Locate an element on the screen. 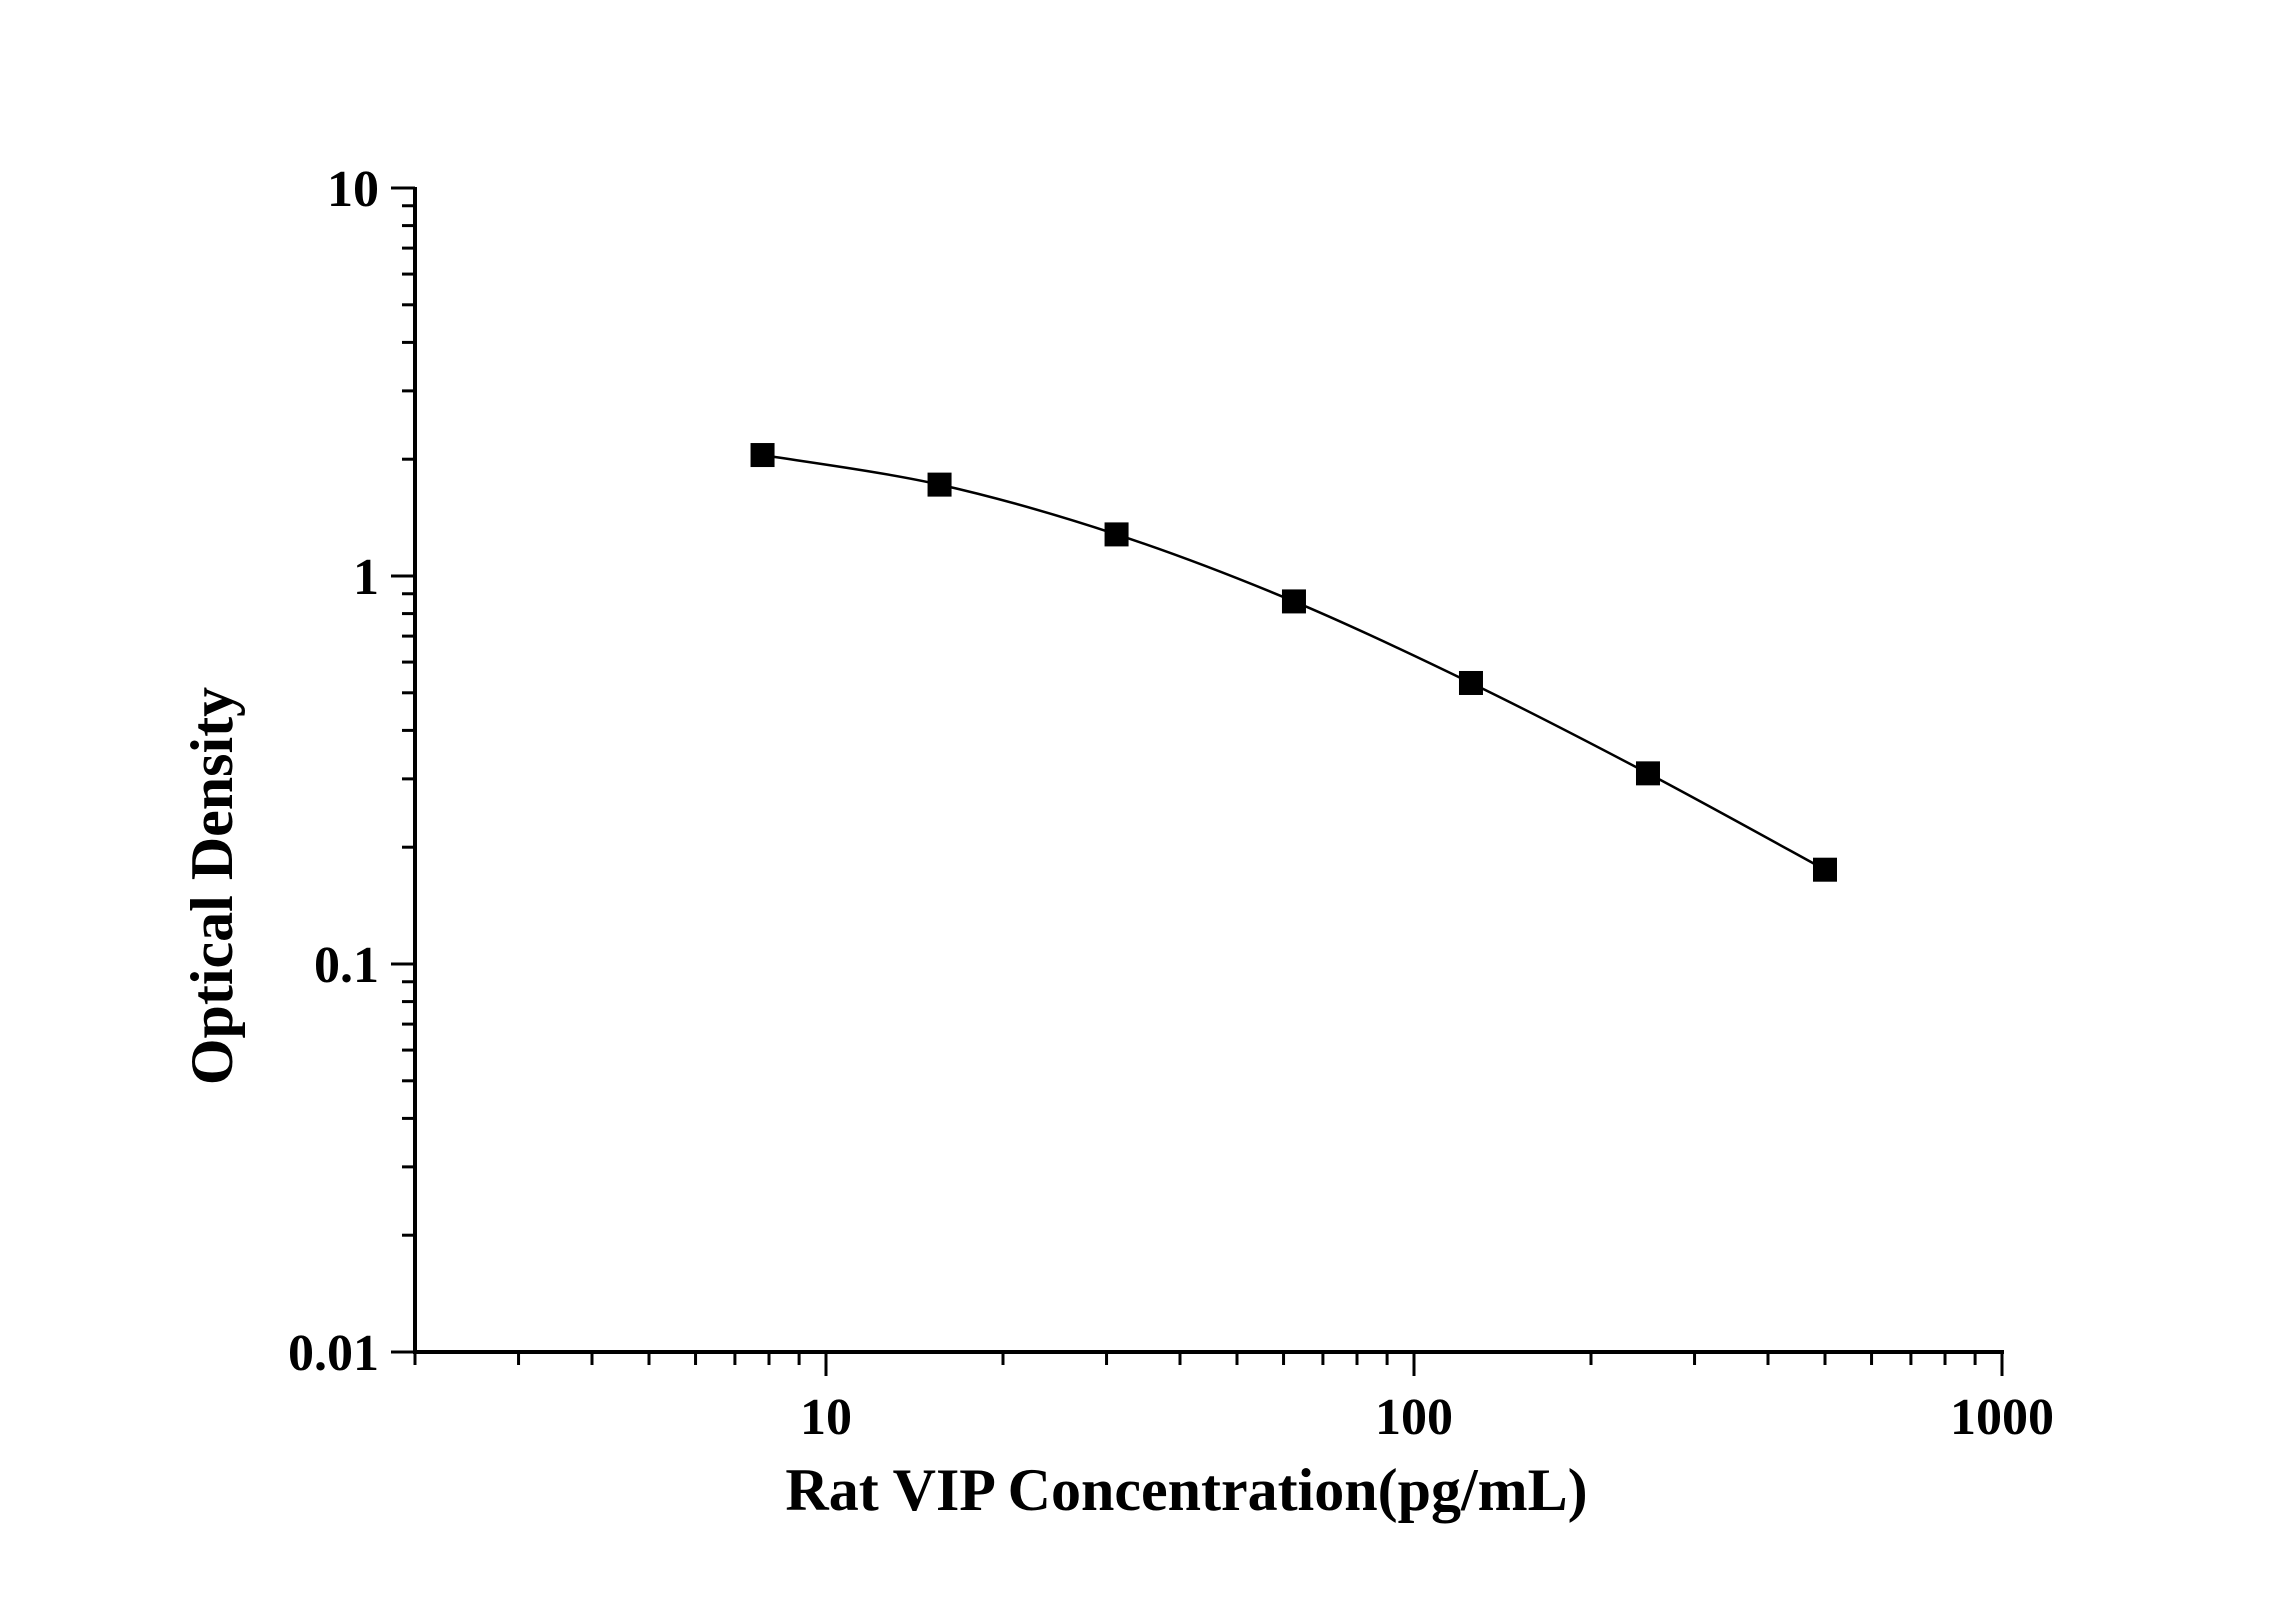 Image resolution: width=2296 pixels, height=1604 pixels. series-line is located at coordinates (1294, 662).